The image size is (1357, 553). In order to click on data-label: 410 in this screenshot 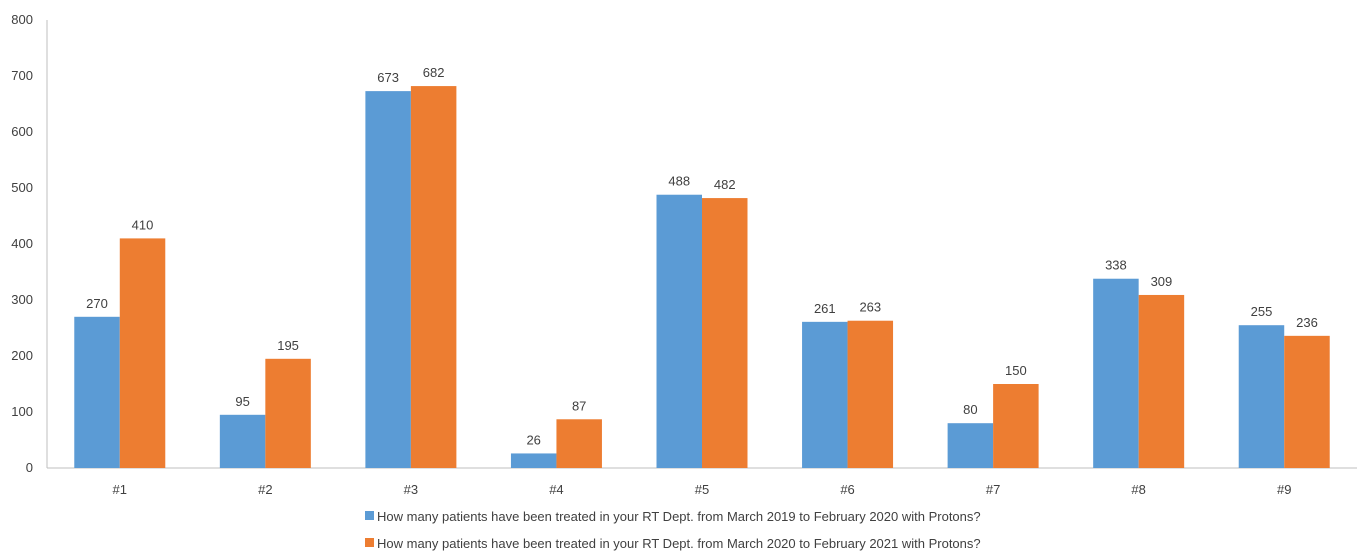, I will do `click(143, 224)`.